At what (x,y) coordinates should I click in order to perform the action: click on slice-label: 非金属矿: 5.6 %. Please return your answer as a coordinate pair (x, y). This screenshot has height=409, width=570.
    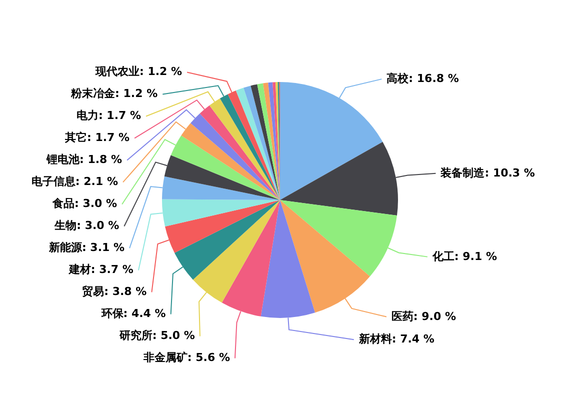
    Looking at the image, I should click on (186, 357).